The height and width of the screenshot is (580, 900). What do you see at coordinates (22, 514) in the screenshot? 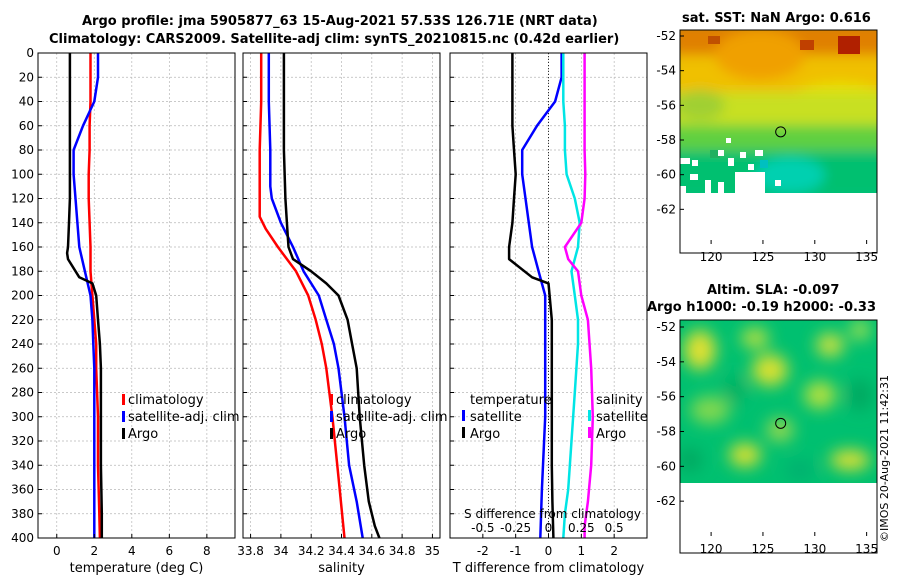
I see `y-tick-label: 380` at bounding box center [22, 514].